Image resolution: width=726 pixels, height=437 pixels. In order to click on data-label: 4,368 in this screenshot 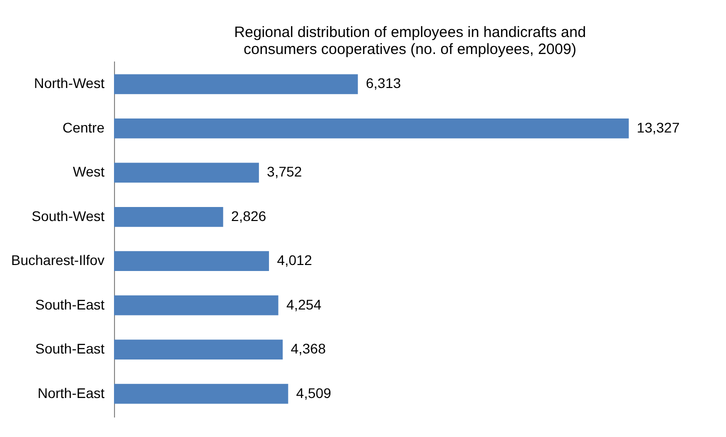, I will do `click(308, 348)`.